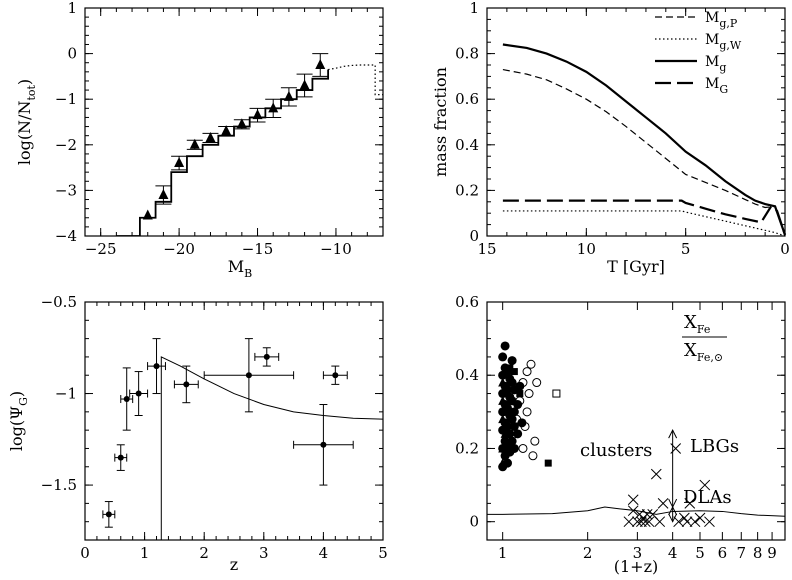 The height and width of the screenshot is (580, 792). What do you see at coordinates (240, 268) in the screenshot?
I see `x-axis-label: MB` at bounding box center [240, 268].